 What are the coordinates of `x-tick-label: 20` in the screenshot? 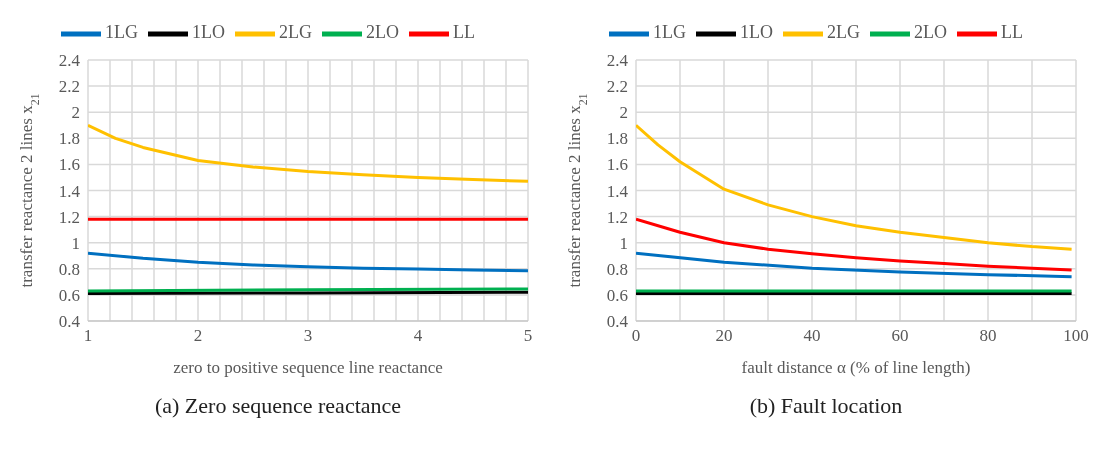 It's located at (724, 336).